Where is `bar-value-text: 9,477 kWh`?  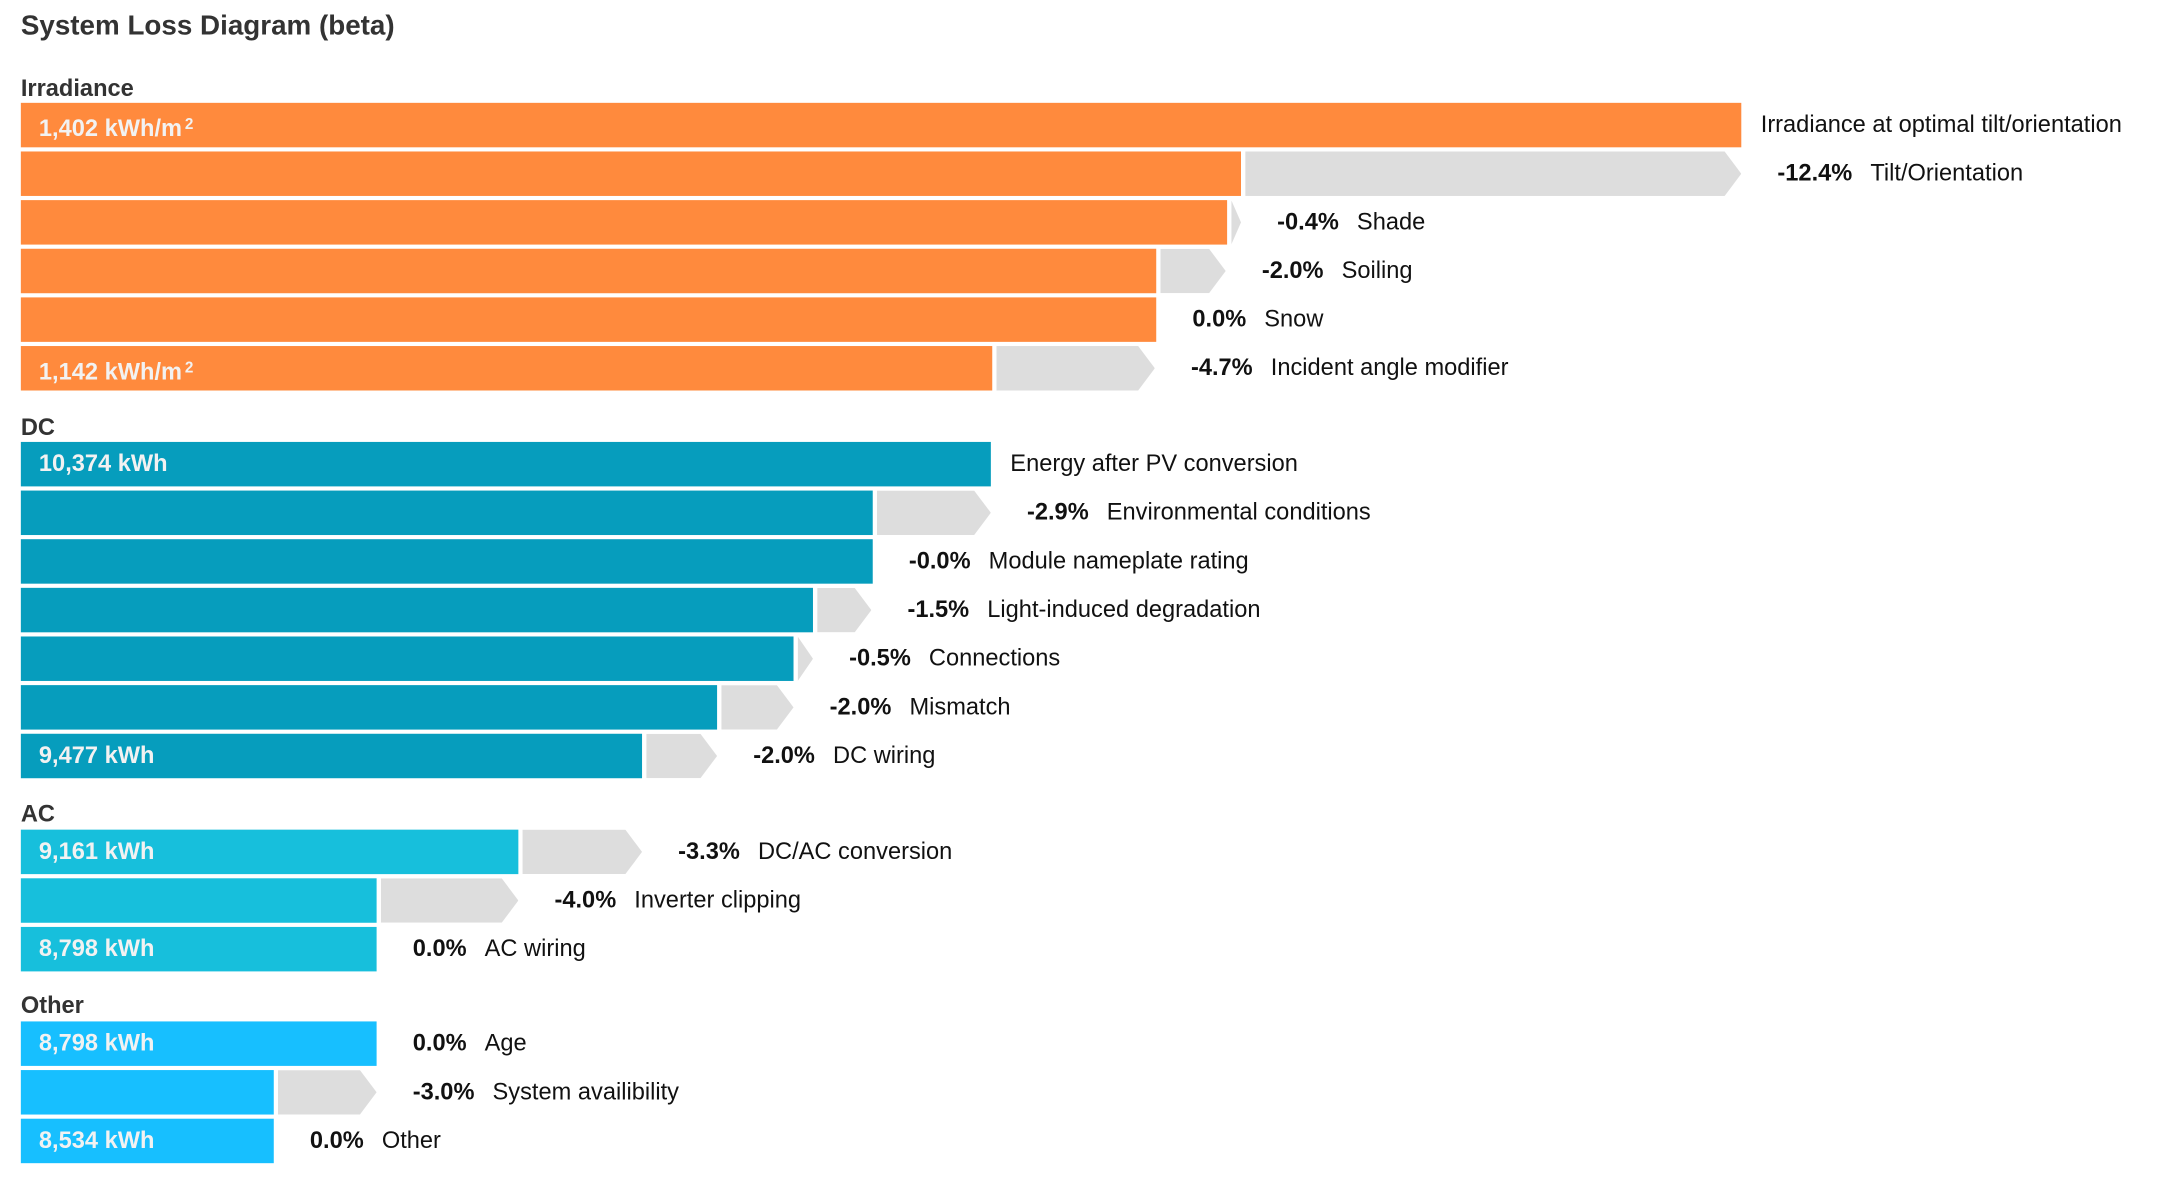
bar-value-text: 9,477 kWh is located at coordinates (96, 755).